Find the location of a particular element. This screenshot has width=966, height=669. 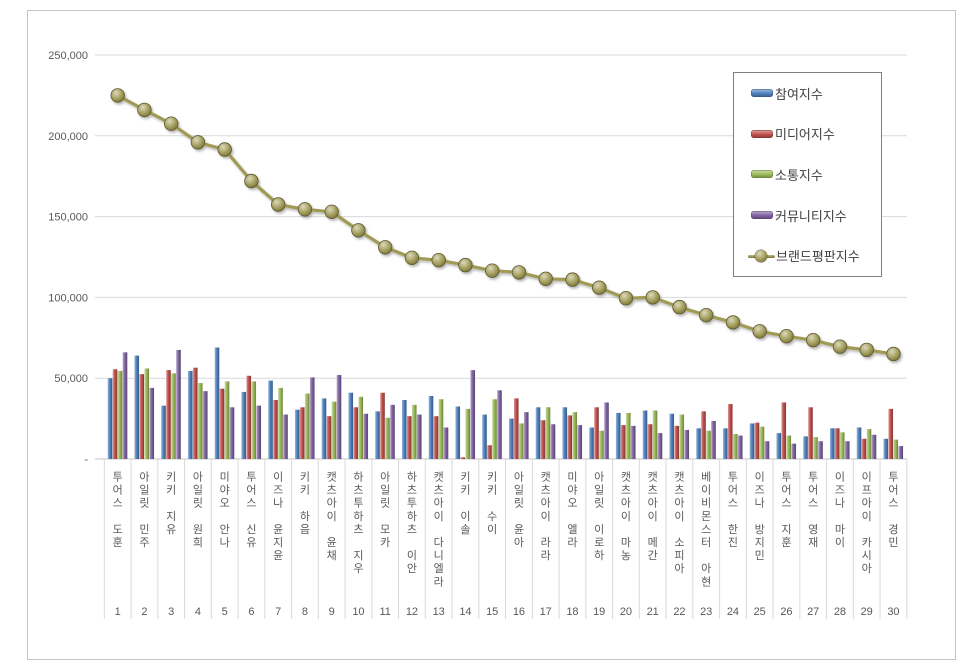

category-name-char: 어 is located at coordinates (786, 490).